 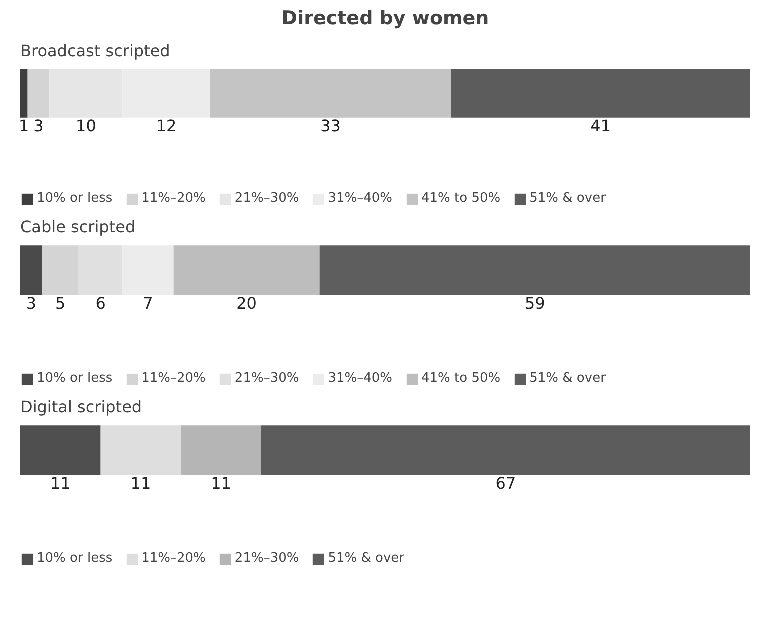 What do you see at coordinates (330, 126) in the screenshot?
I see `data-label: 33` at bounding box center [330, 126].